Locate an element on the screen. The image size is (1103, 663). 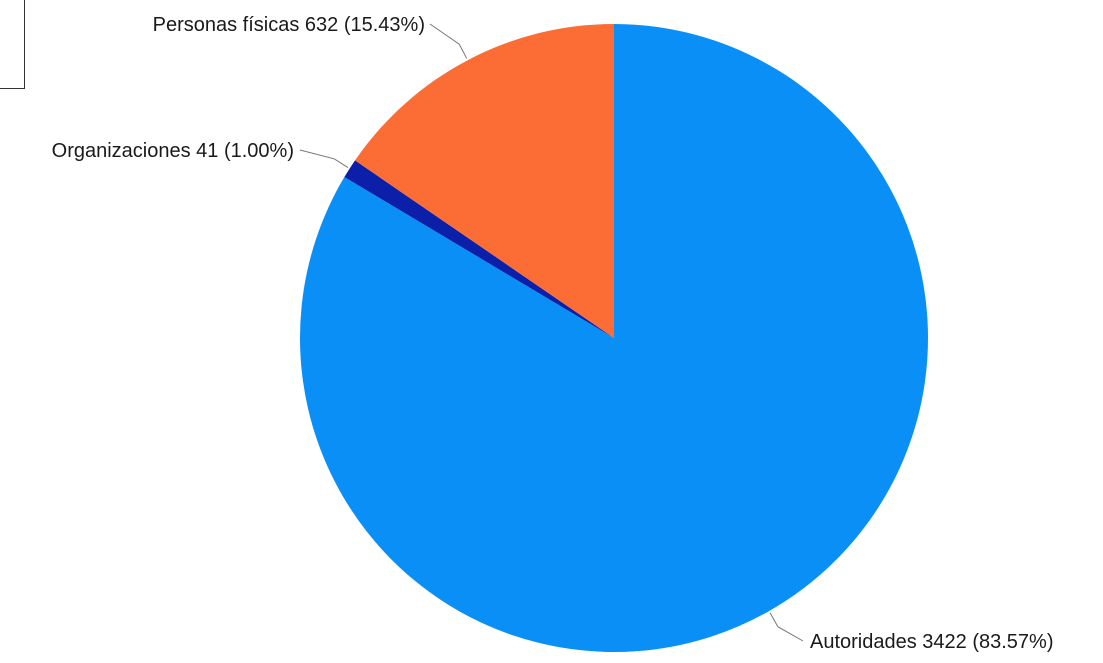
leader-line-organizaciones is located at coordinates (324, 158).